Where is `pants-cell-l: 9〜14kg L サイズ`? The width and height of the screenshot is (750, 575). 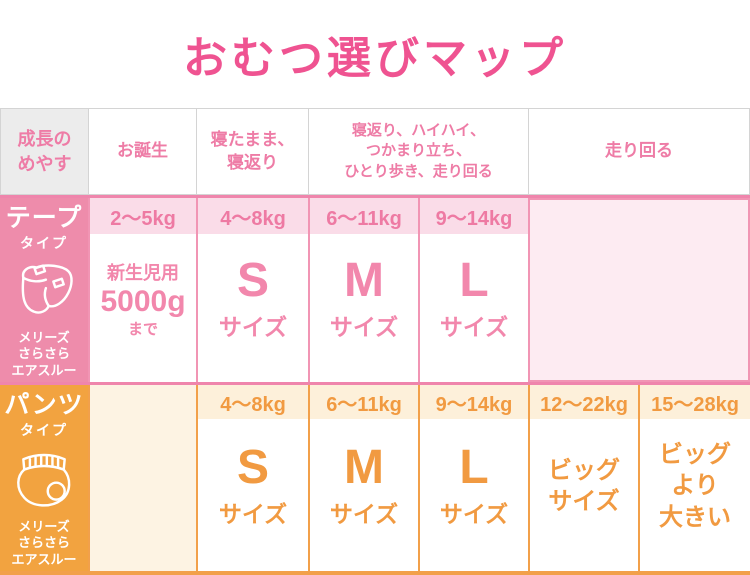
pants-cell-l: 9〜14kg L サイズ is located at coordinates (473, 478).